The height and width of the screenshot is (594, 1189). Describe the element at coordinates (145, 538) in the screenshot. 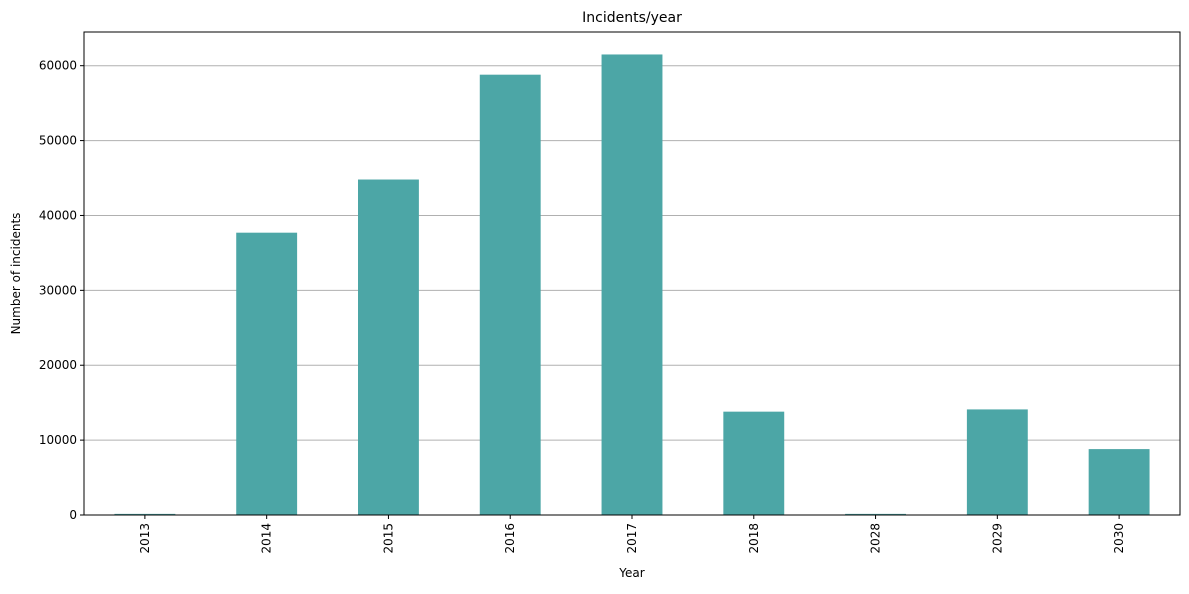

I see `x-tick-label: 2013` at that location.